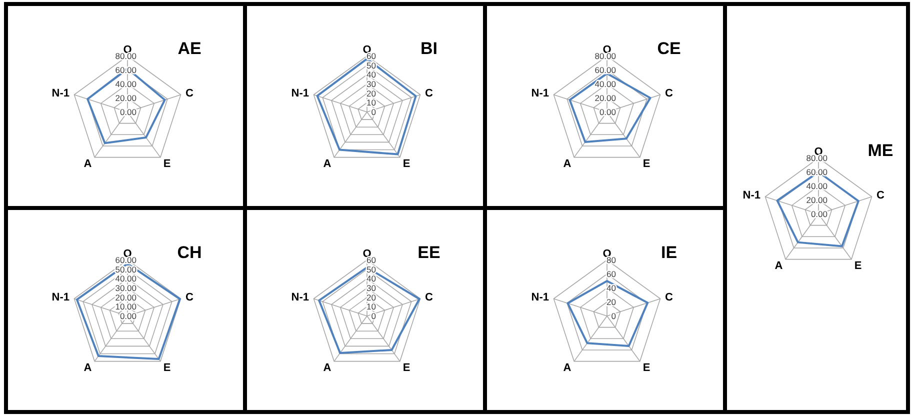  I want to click on chart-title: CE, so click(669, 48).